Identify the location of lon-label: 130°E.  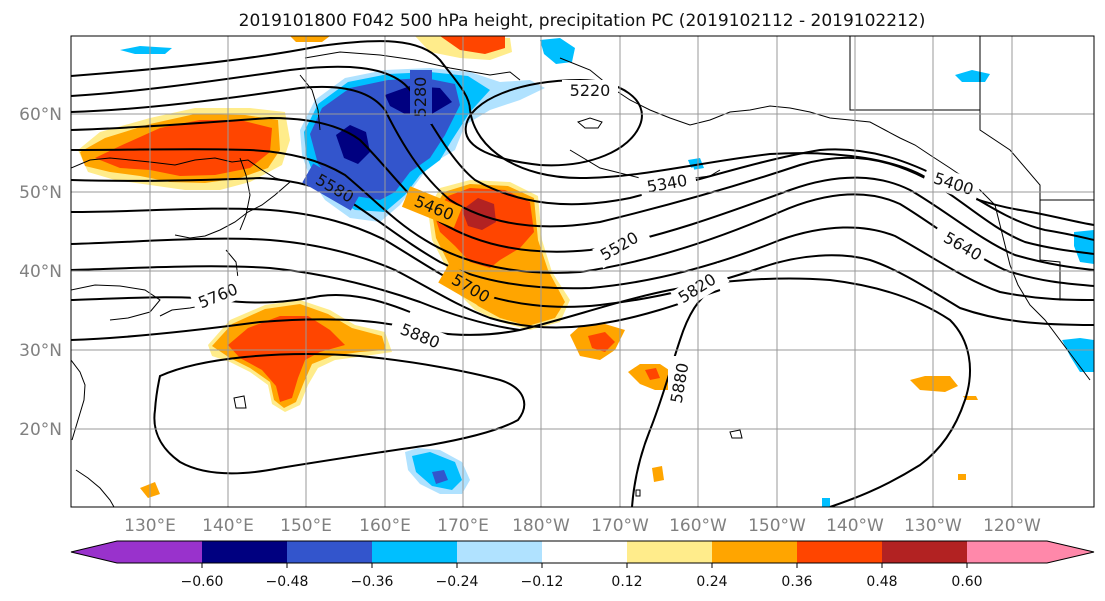
(150, 526).